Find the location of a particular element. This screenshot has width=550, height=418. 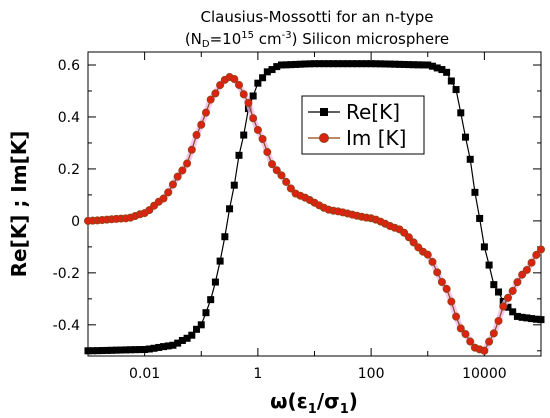

title-part-cm: cm is located at coordinates (268, 39).